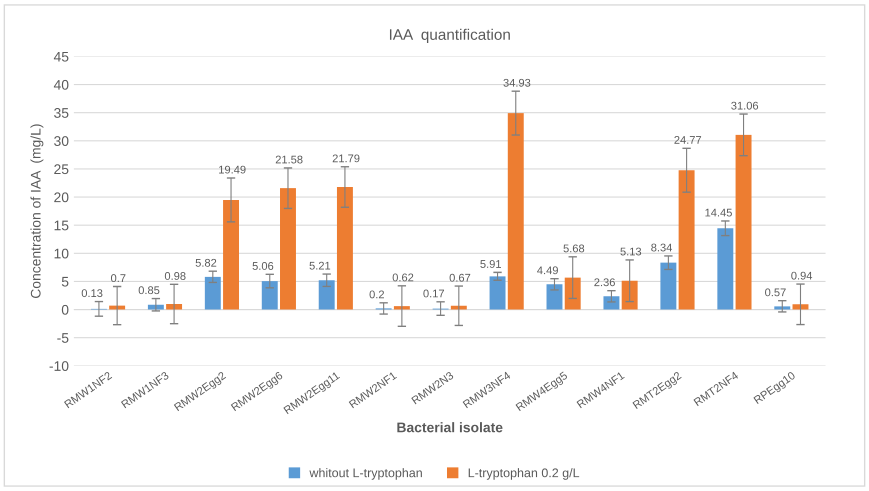 This screenshot has height=491, width=869. What do you see at coordinates (61, 225) in the screenshot?
I see `y-tick-label: 15` at bounding box center [61, 225].